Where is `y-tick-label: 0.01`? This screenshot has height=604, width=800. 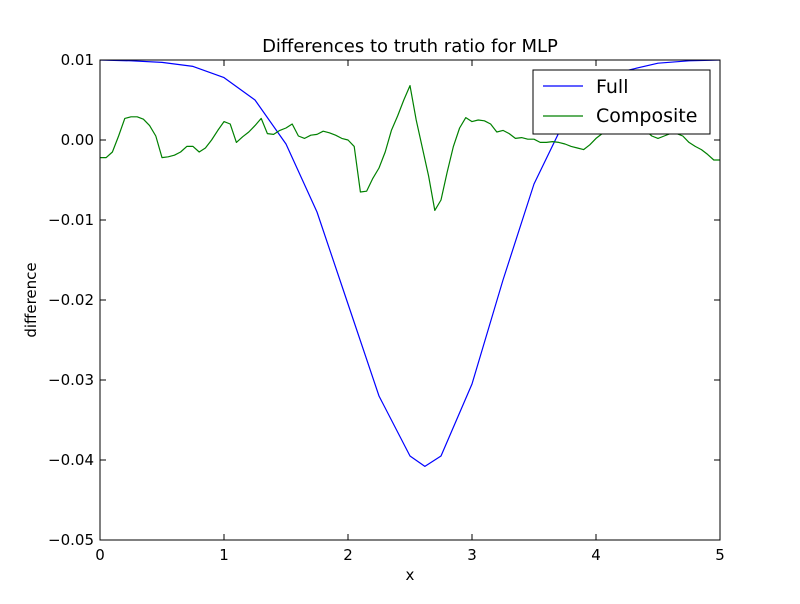
y-tick-label: 0.01 is located at coordinates (77, 60).